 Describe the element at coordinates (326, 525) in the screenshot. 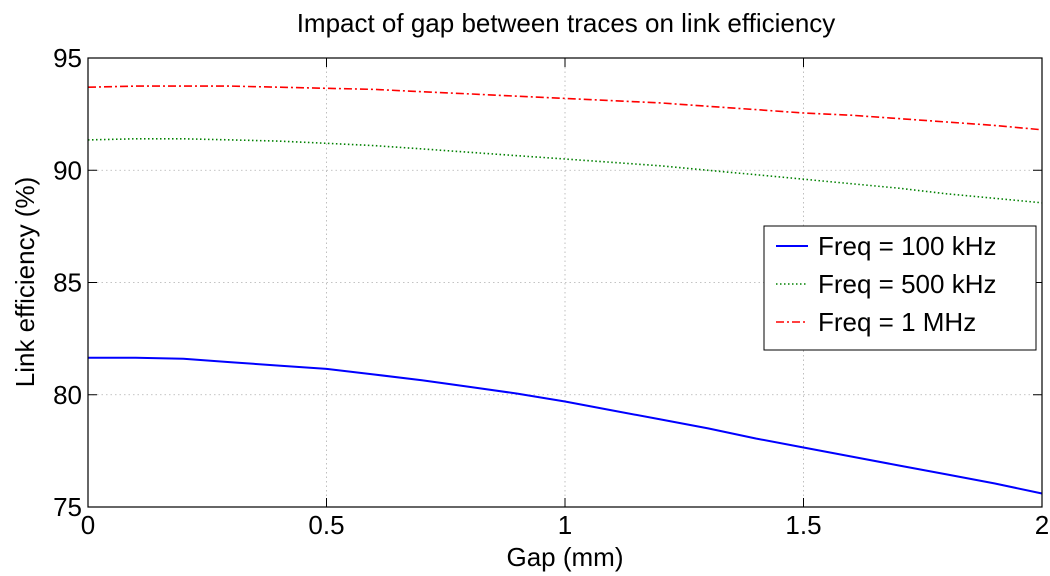

I see `x-tick-label: 0.5` at that location.